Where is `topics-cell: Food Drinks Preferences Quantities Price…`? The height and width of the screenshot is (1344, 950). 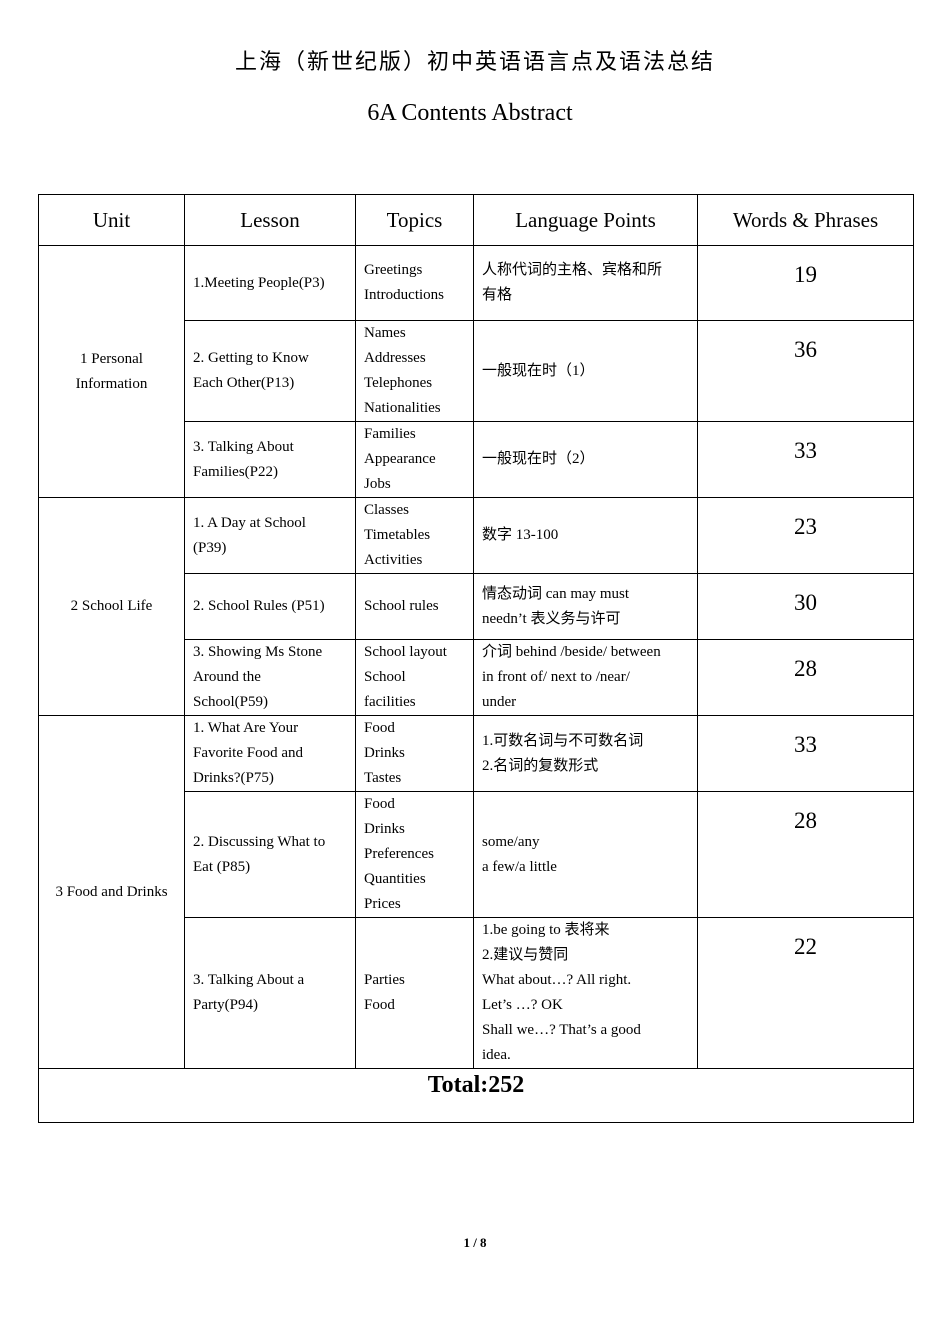 topics-cell: Food Drinks Preferences Quantities Price… is located at coordinates (414, 854).